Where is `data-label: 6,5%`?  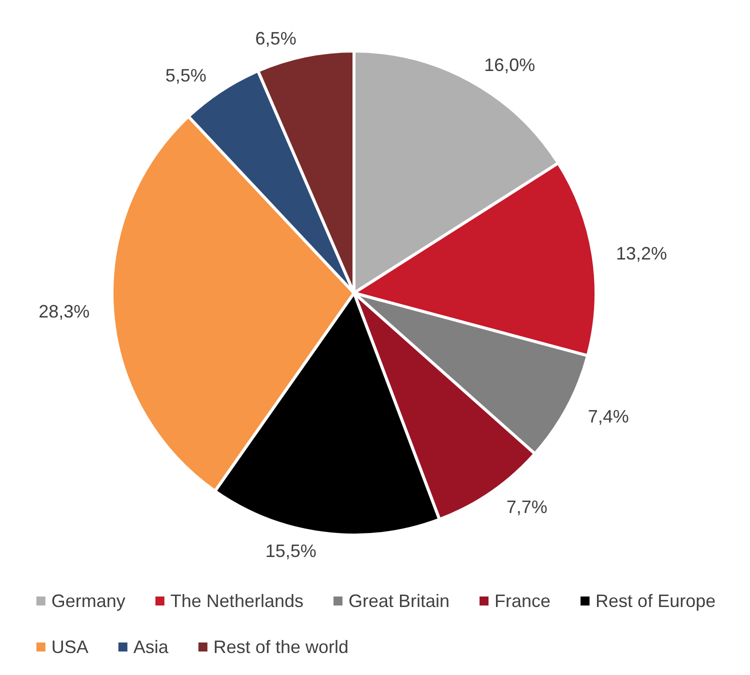
data-label: 6,5% is located at coordinates (275, 38).